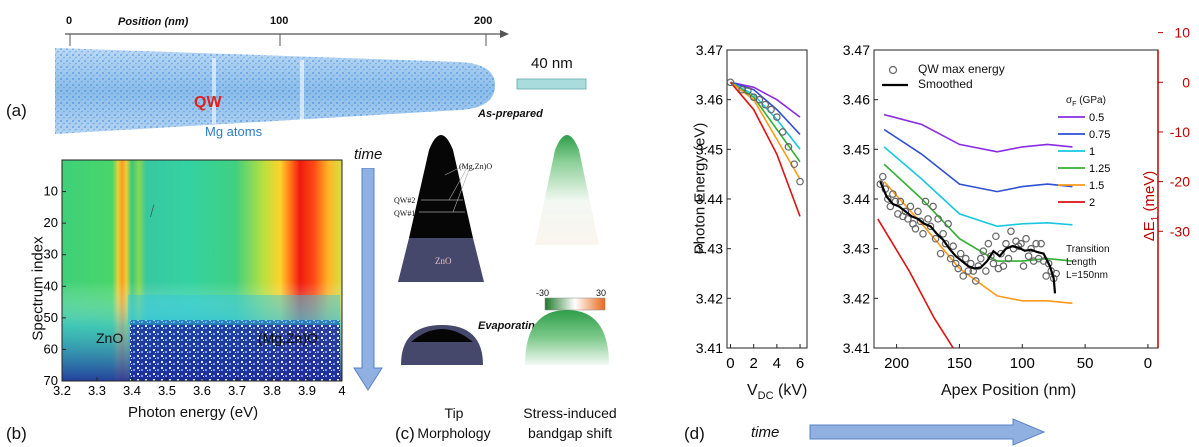 Image resolution: width=1199 pixels, height=447 pixels. I want to click on delta-e-tick-label: -30, so click(1180, 231).